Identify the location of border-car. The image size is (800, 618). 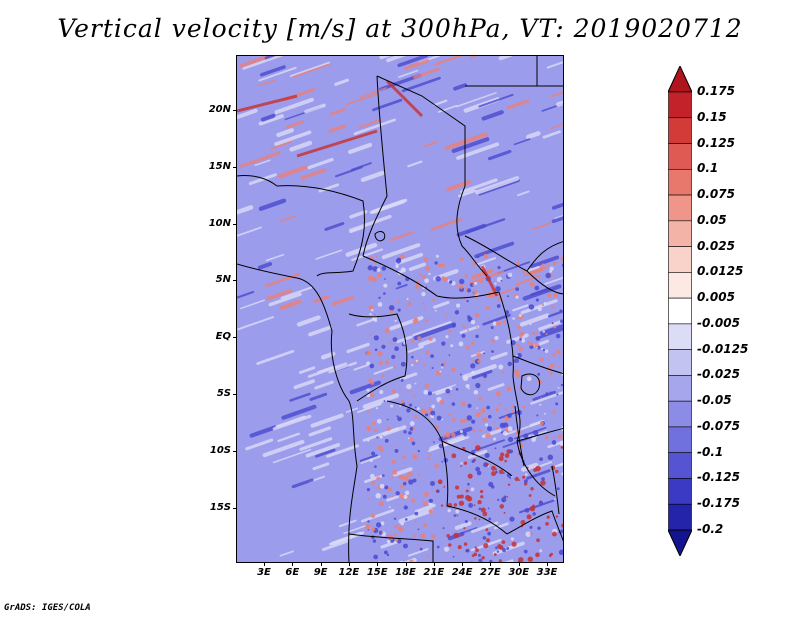
(431, 277).